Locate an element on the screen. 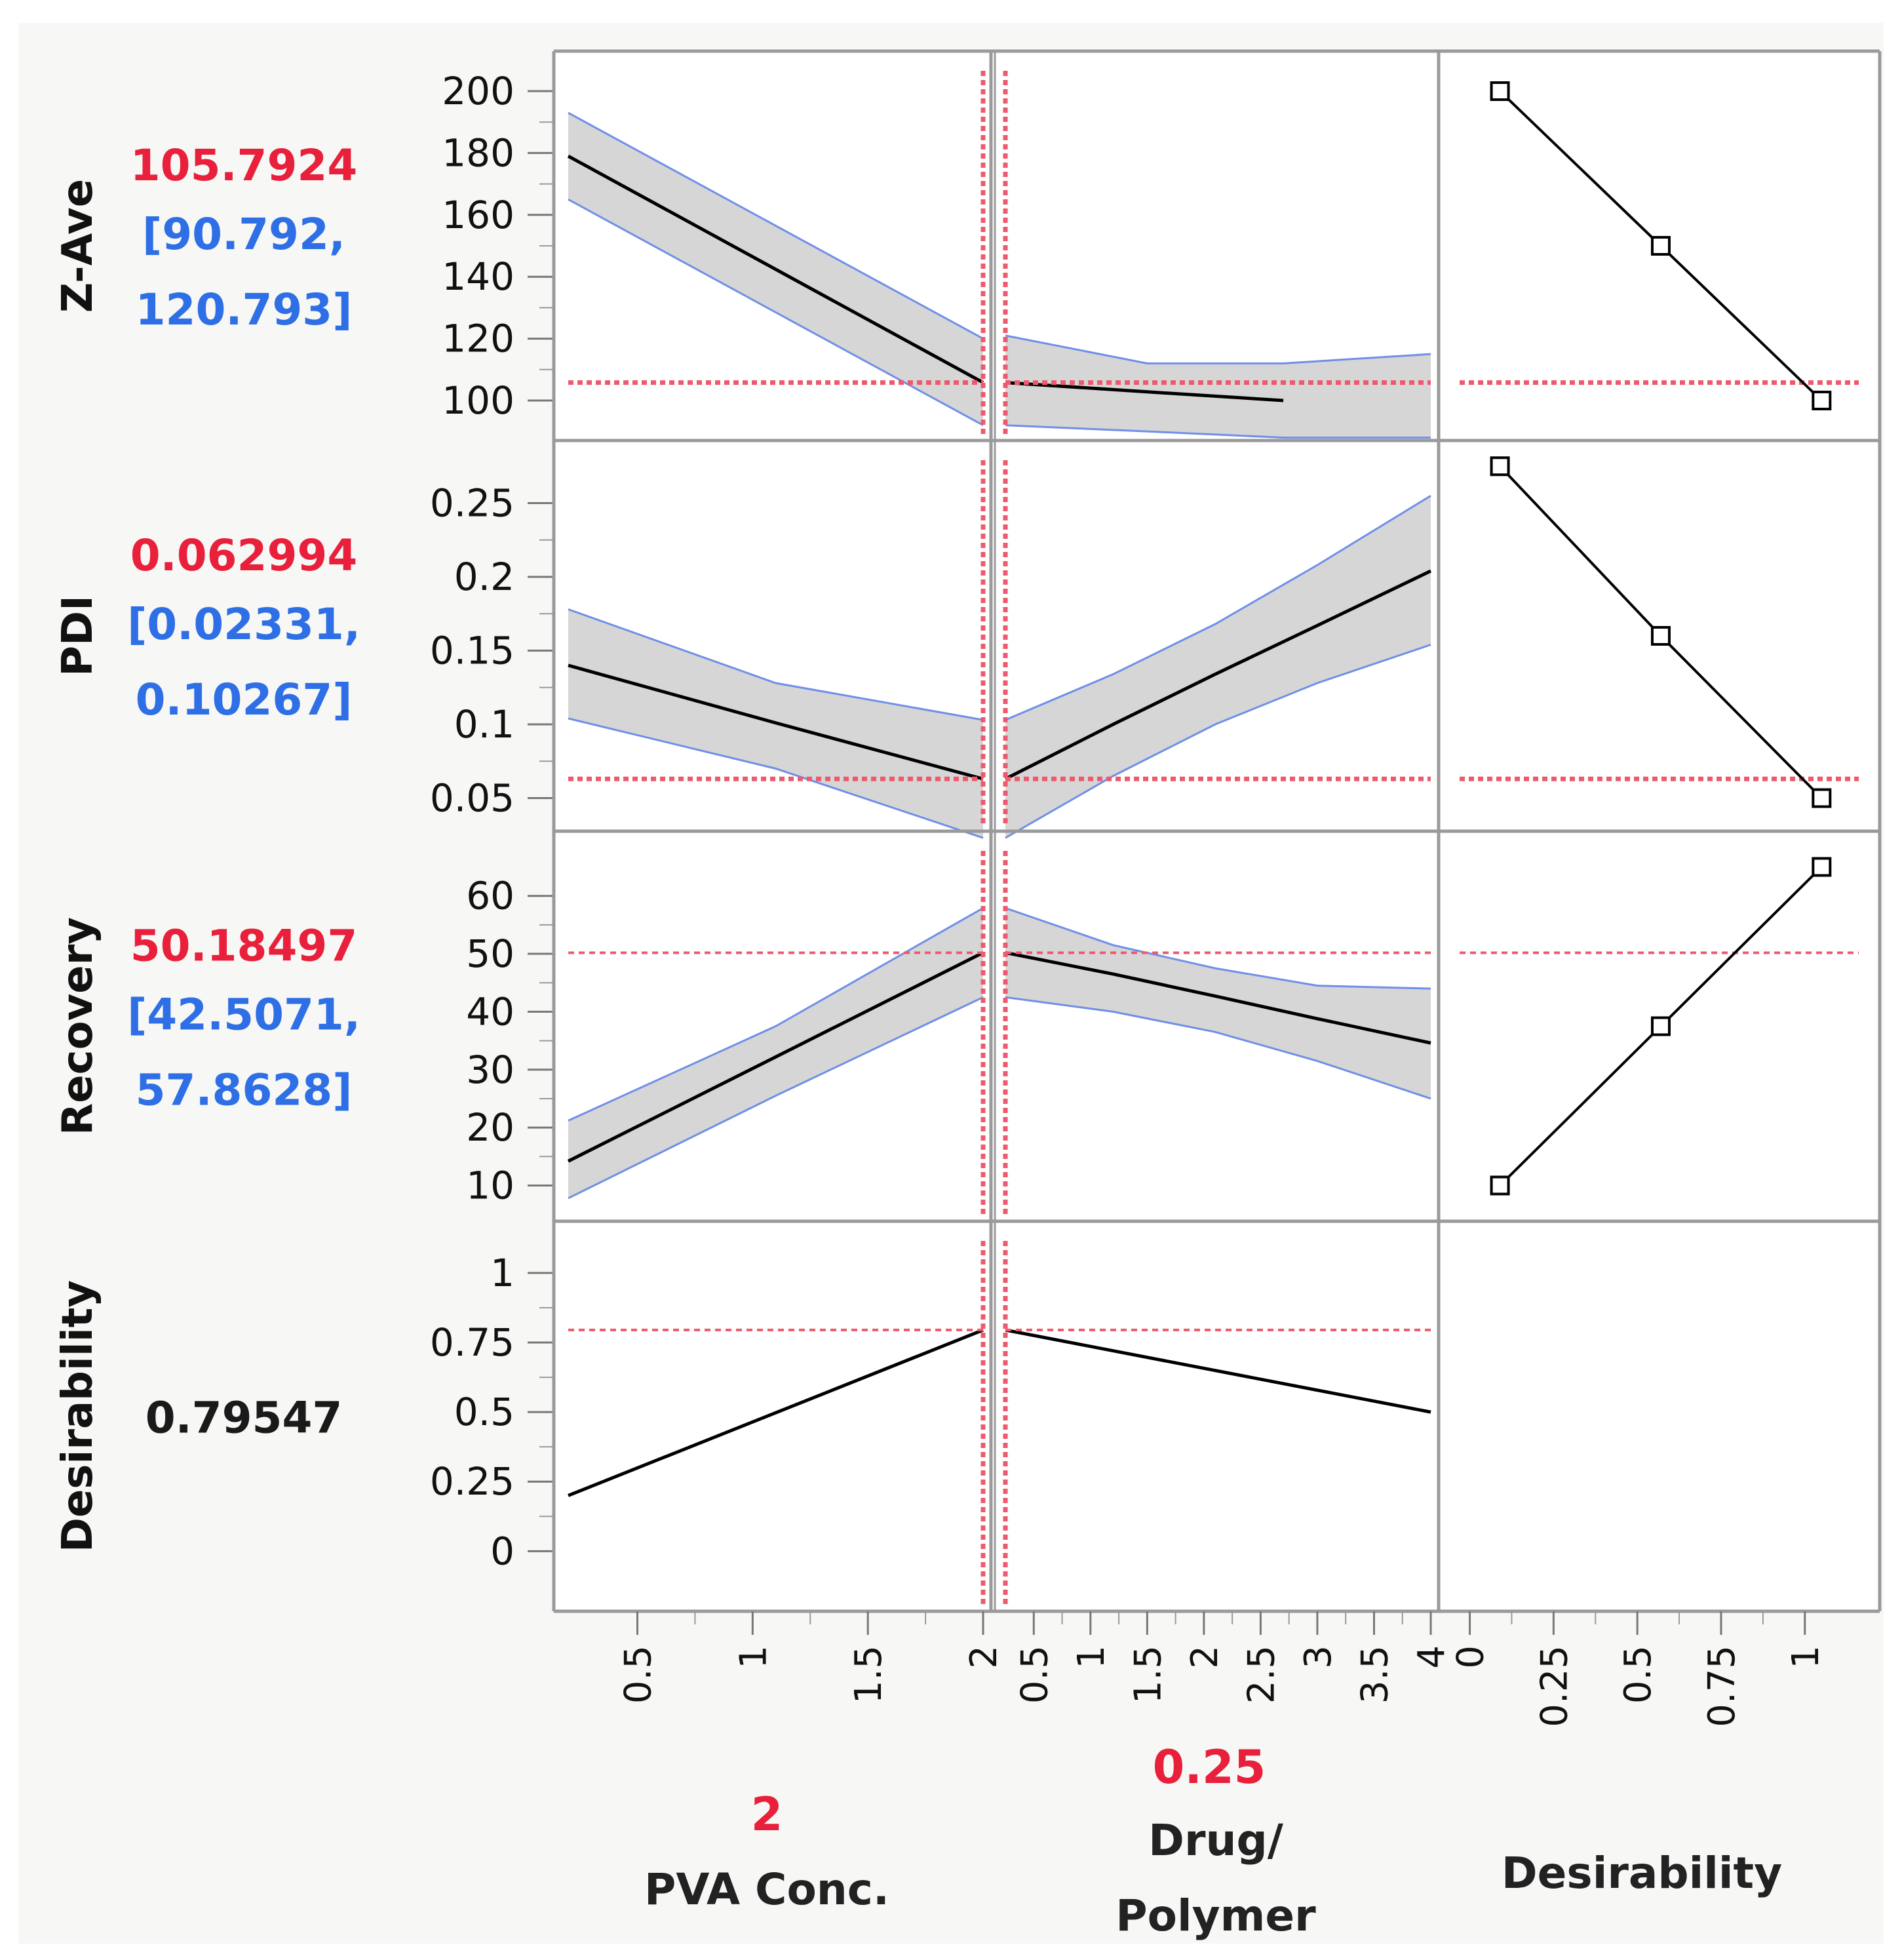  zave-f1-ci-lower is located at coordinates (1218, 431).